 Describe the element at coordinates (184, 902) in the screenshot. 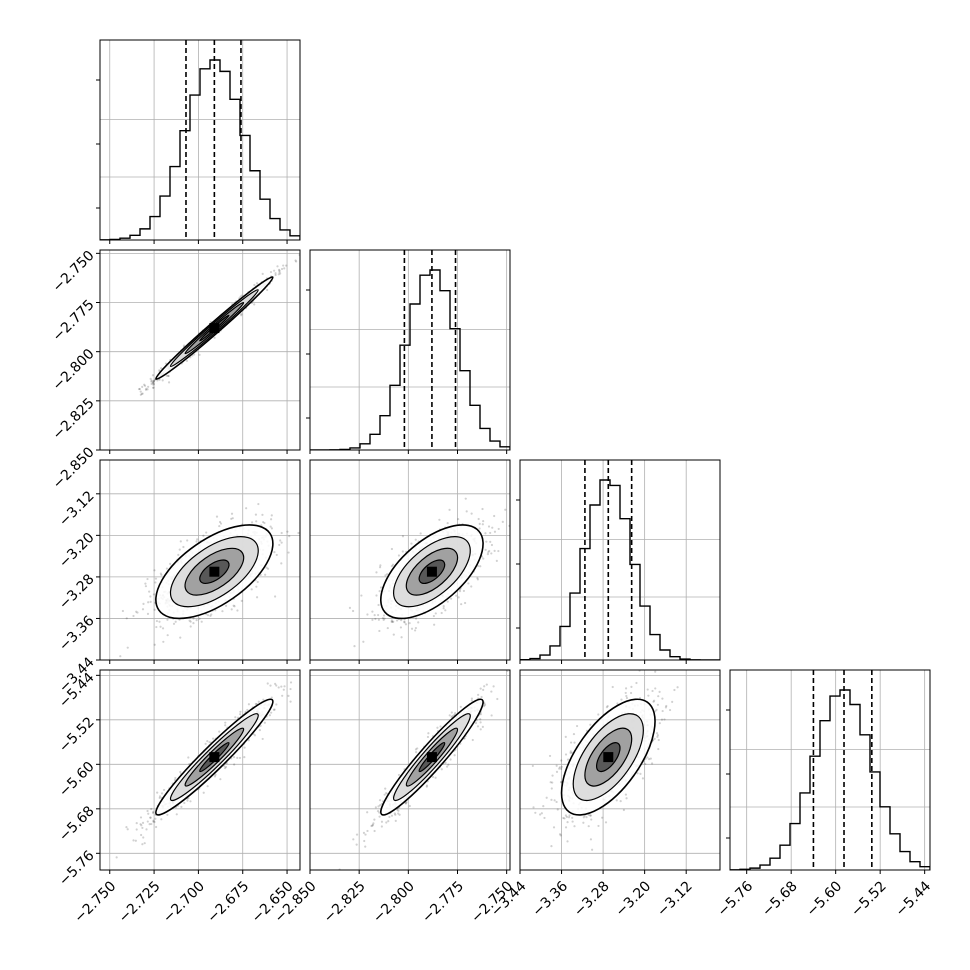

I see `xtick-label: −2.700` at that location.